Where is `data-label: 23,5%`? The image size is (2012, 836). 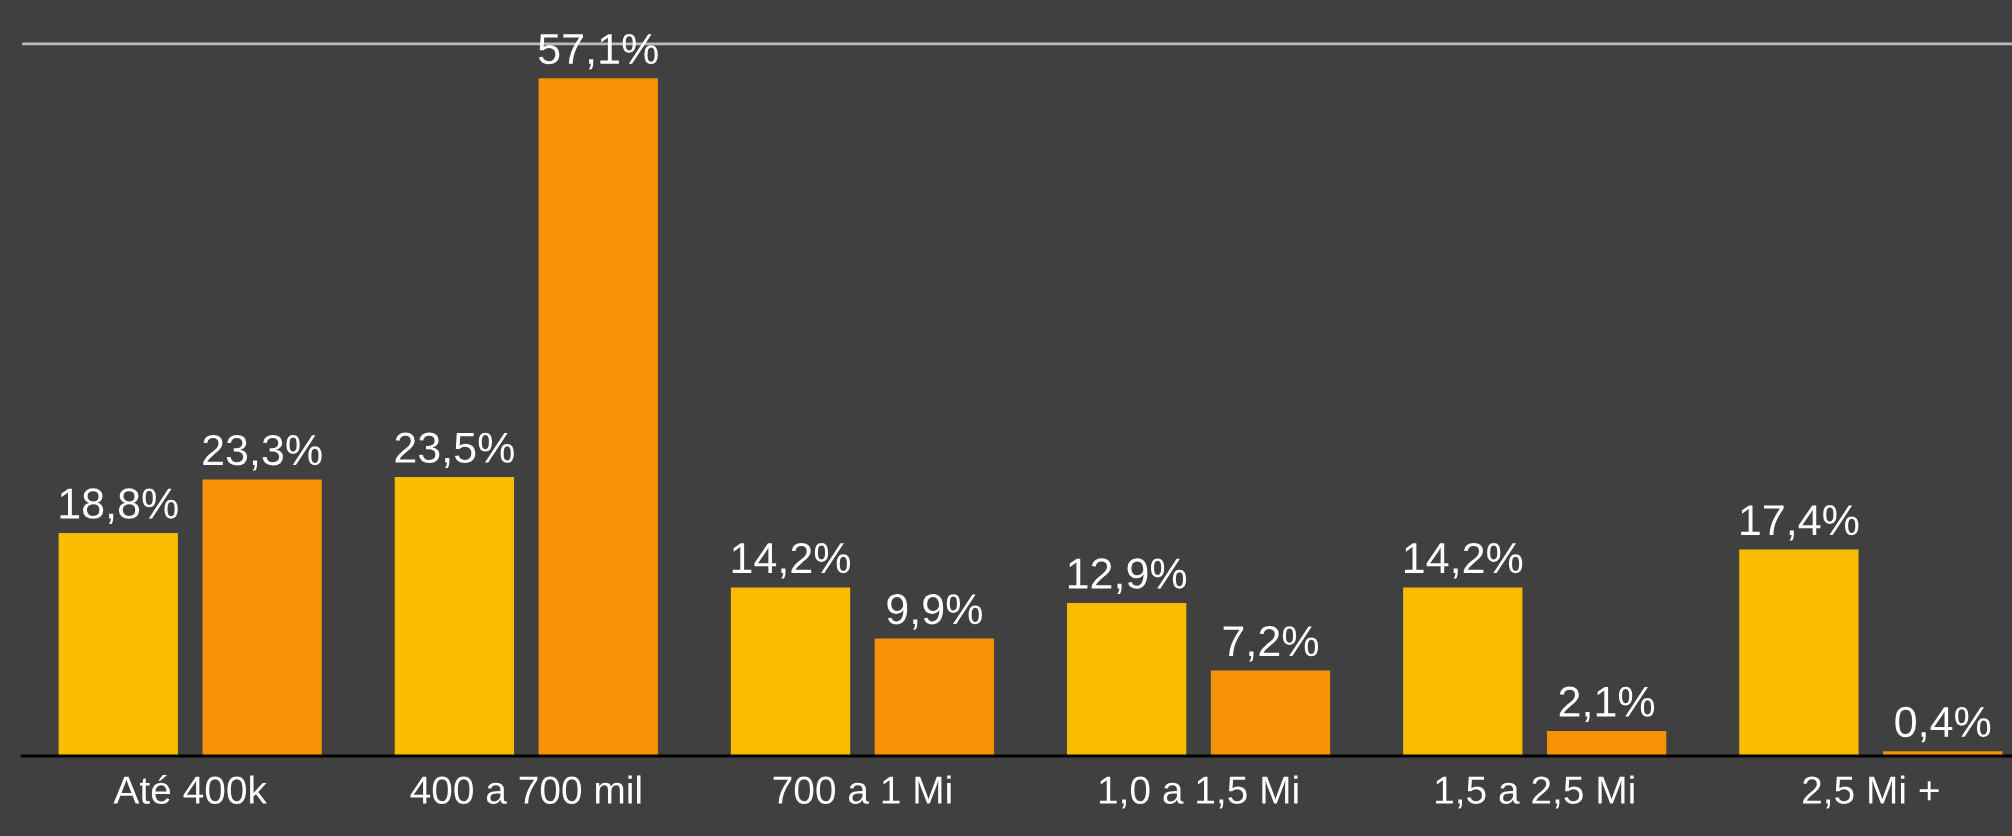 data-label: 23,5% is located at coordinates (454, 450).